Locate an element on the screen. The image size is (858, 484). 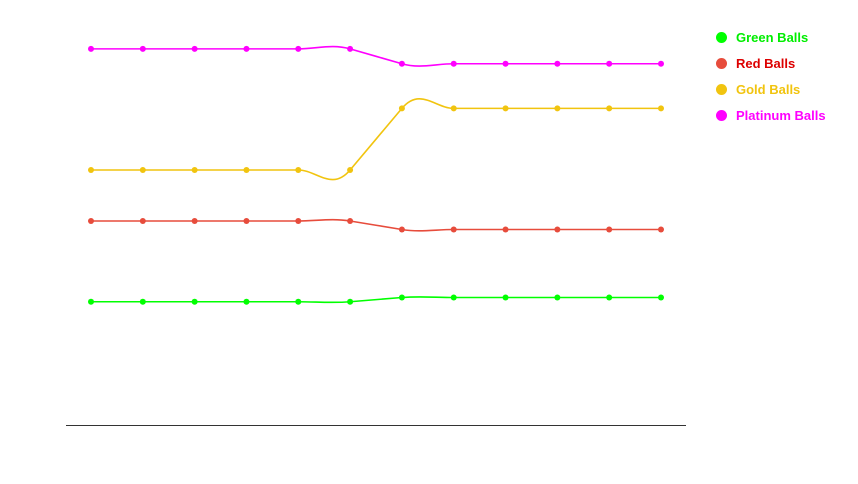
red-balls-line is located at coordinates (376, 225).